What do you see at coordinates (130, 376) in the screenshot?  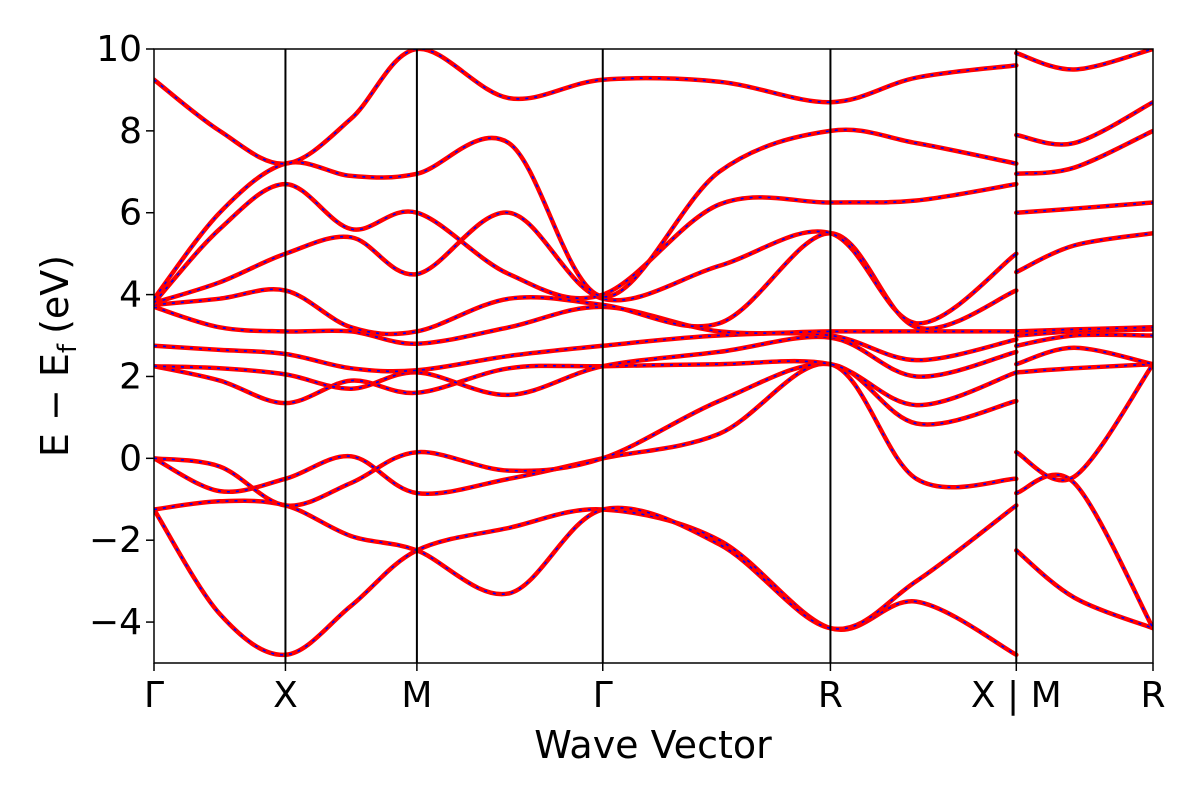 I see `y-tick-label-4: 2` at bounding box center [130, 376].